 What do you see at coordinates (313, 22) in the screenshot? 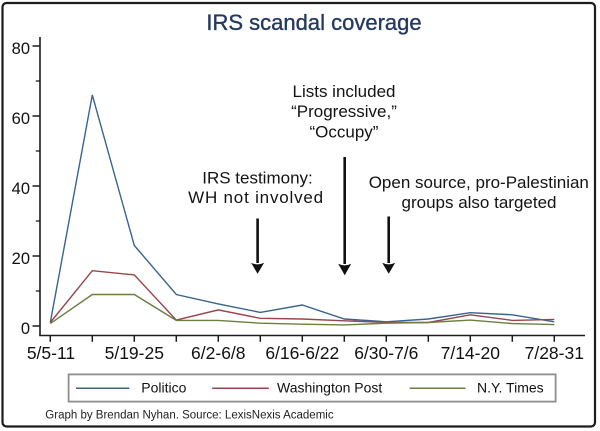
I see `svg-text: IRS scandal coverage` at bounding box center [313, 22].